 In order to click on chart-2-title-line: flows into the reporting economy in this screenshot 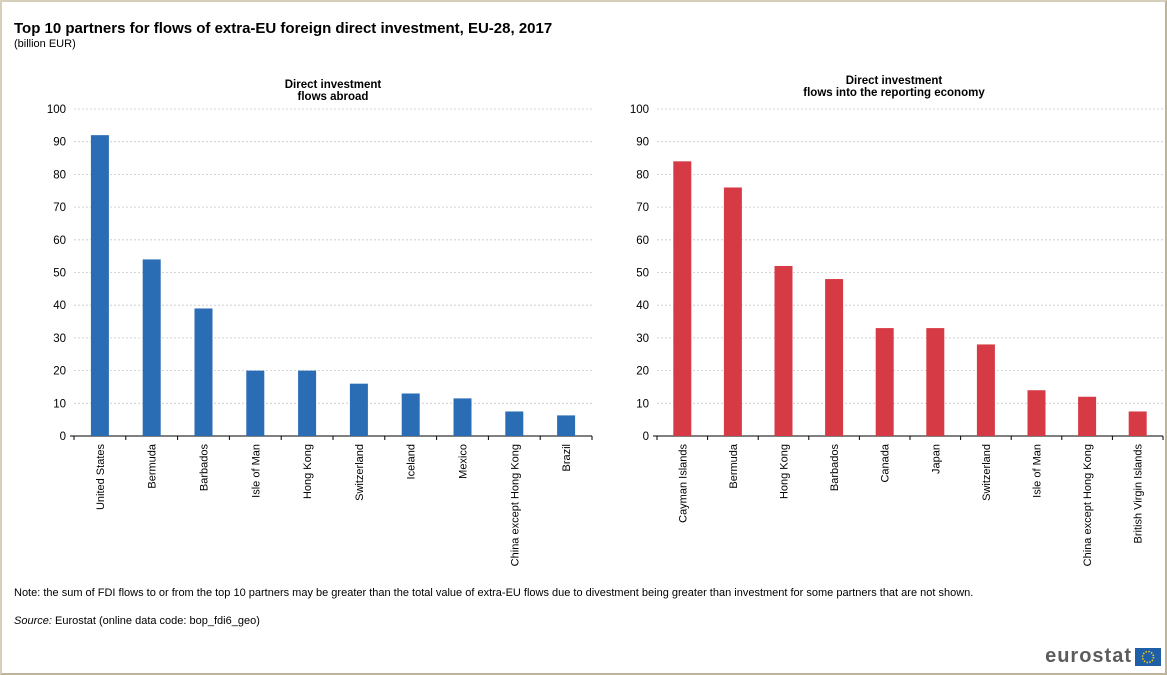, I will do `click(894, 93)`.